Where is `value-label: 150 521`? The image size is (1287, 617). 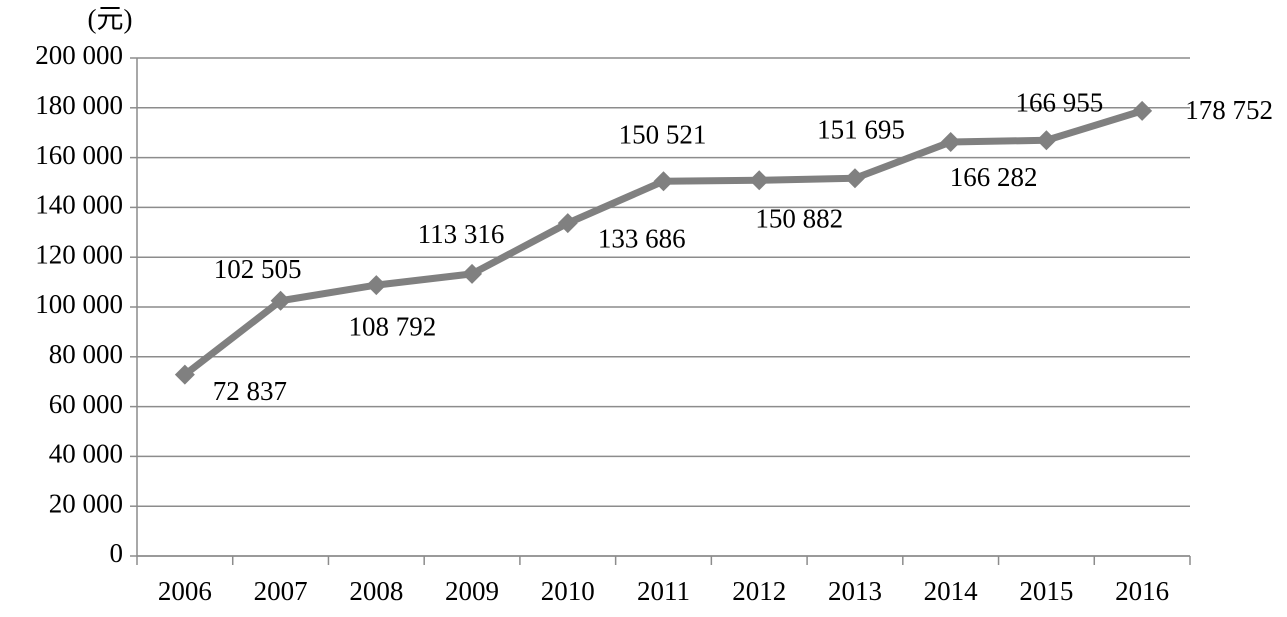
value-label: 150 521 is located at coordinates (663, 134).